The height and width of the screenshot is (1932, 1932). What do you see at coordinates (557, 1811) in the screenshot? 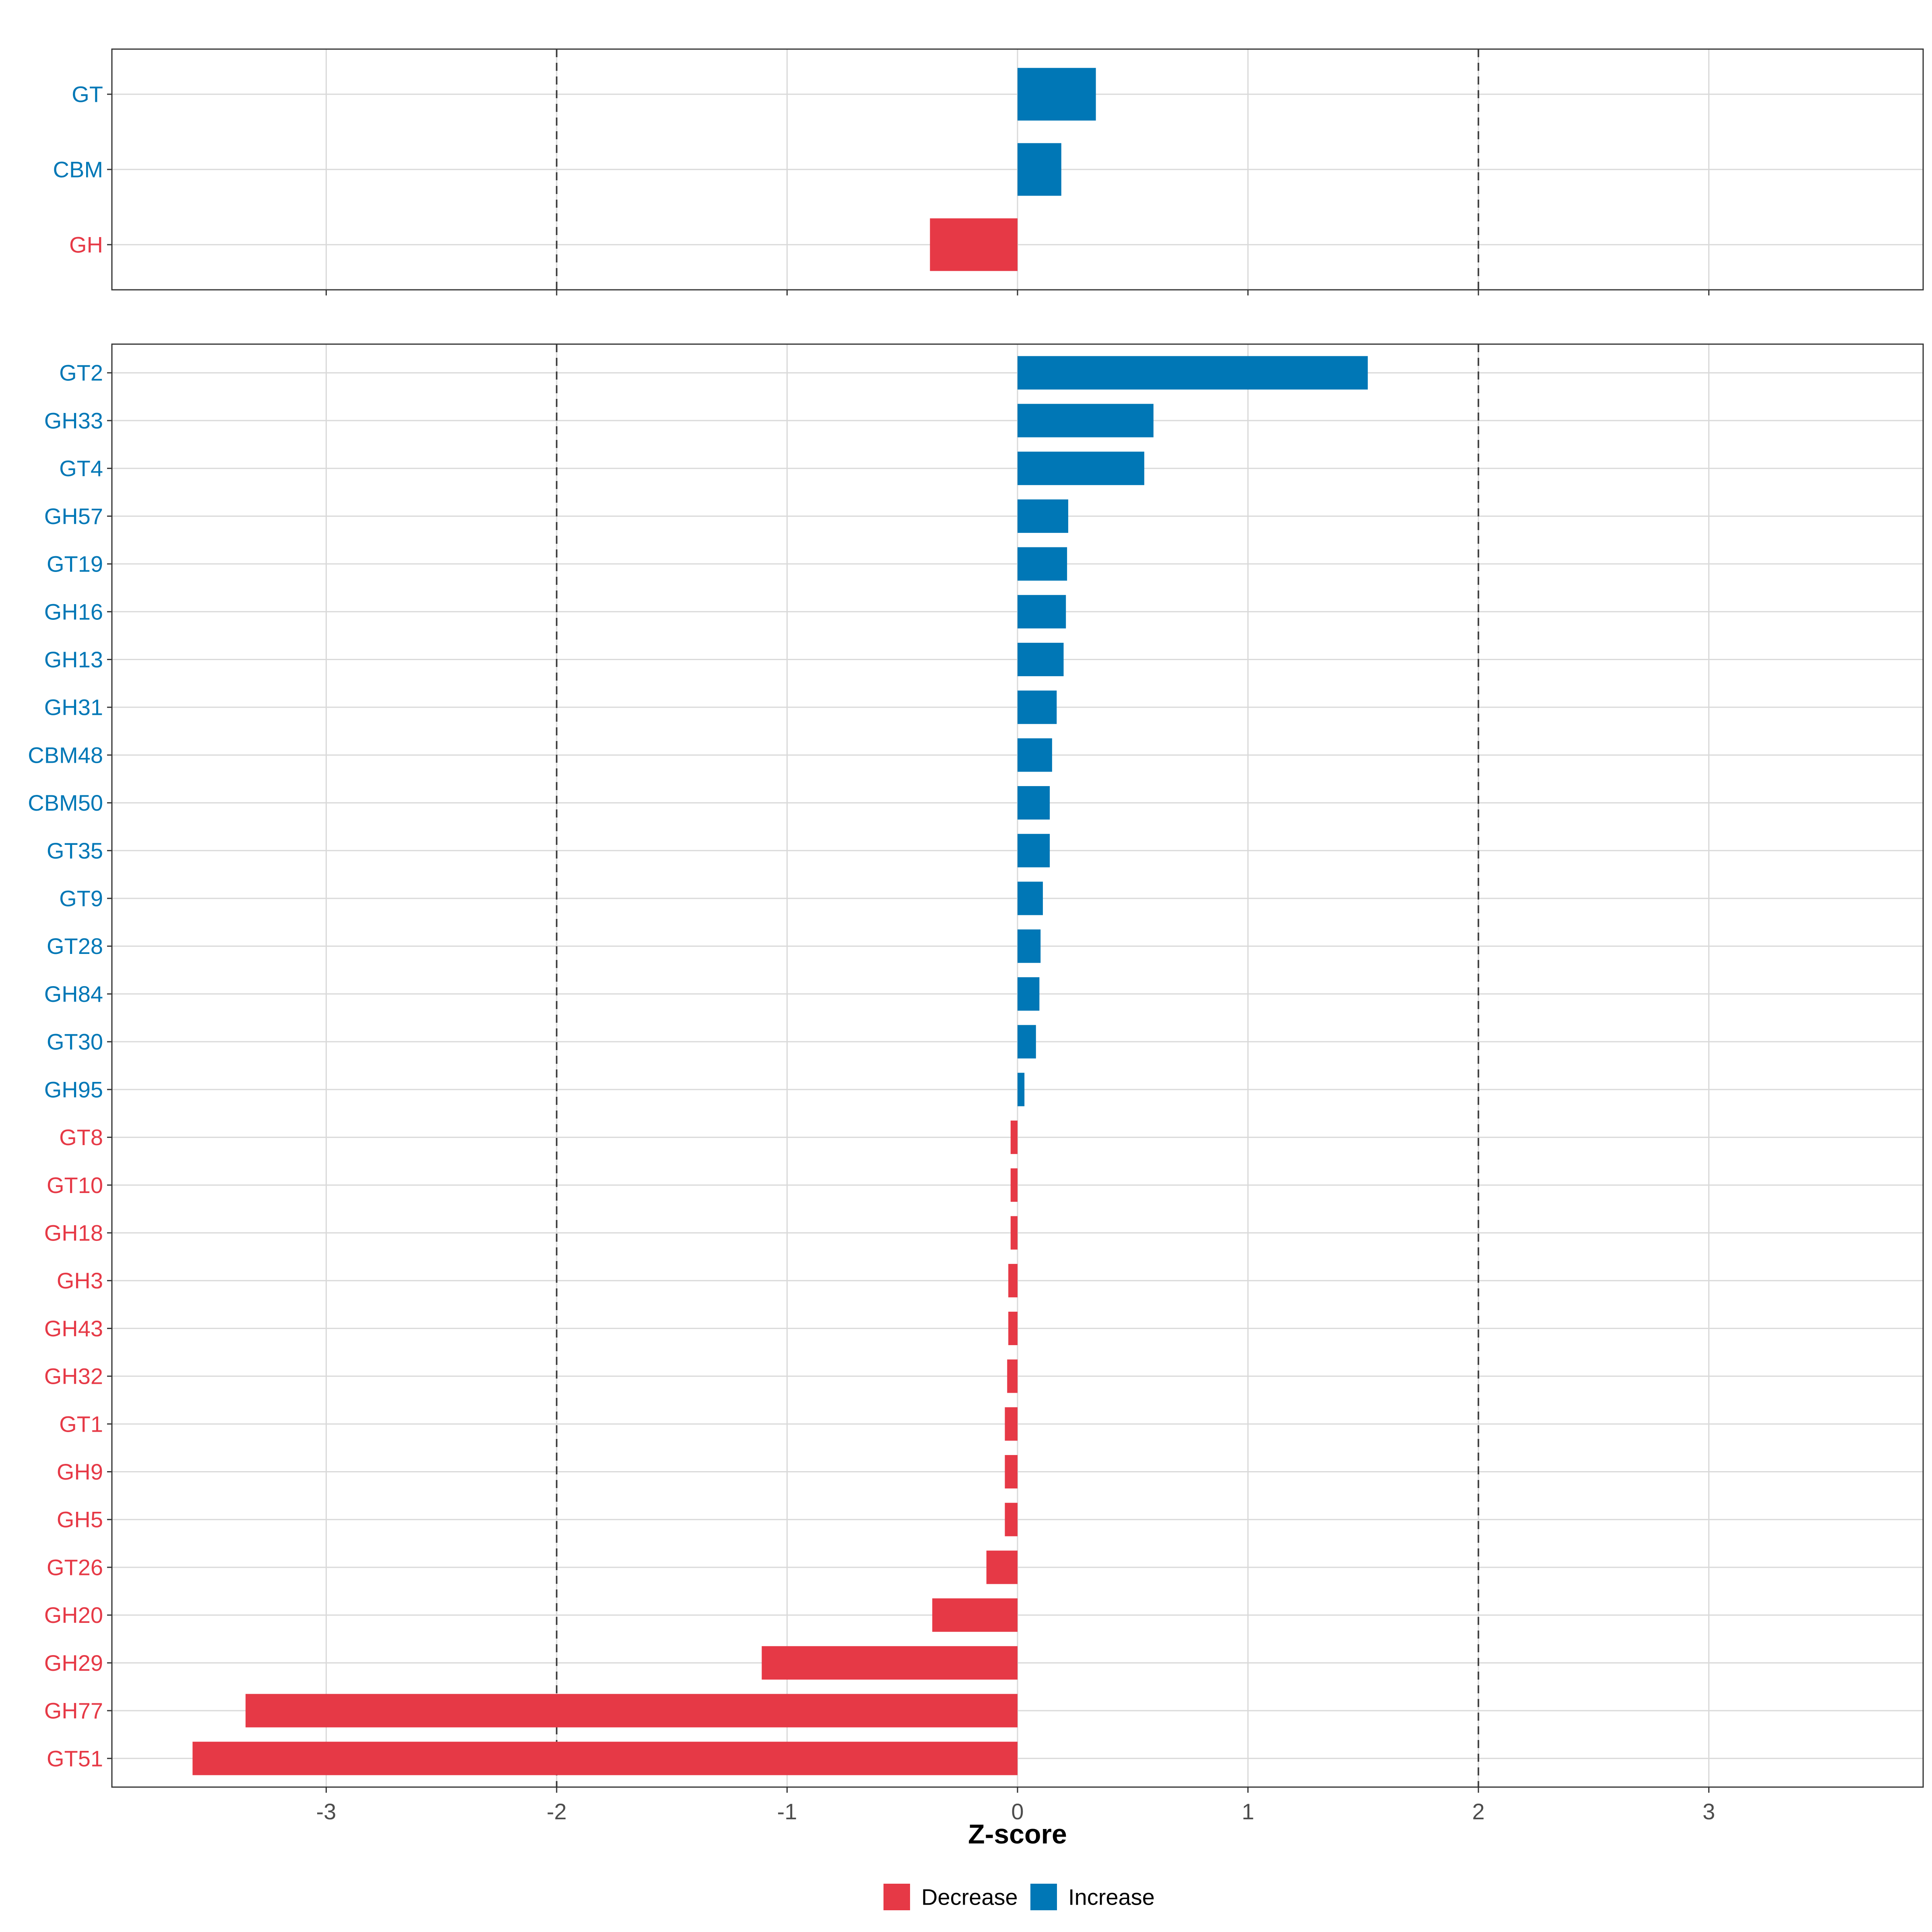
I see `x-tick-label: -2` at bounding box center [557, 1811].